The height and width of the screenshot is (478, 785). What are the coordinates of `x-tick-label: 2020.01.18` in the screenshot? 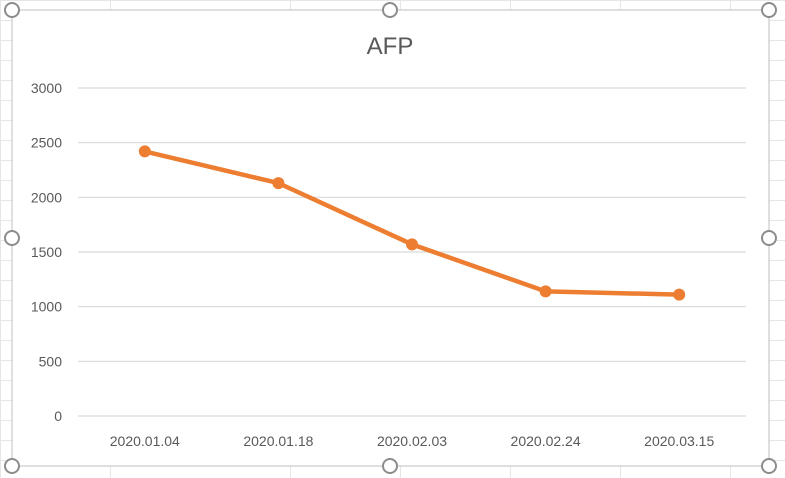 It's located at (278, 441).